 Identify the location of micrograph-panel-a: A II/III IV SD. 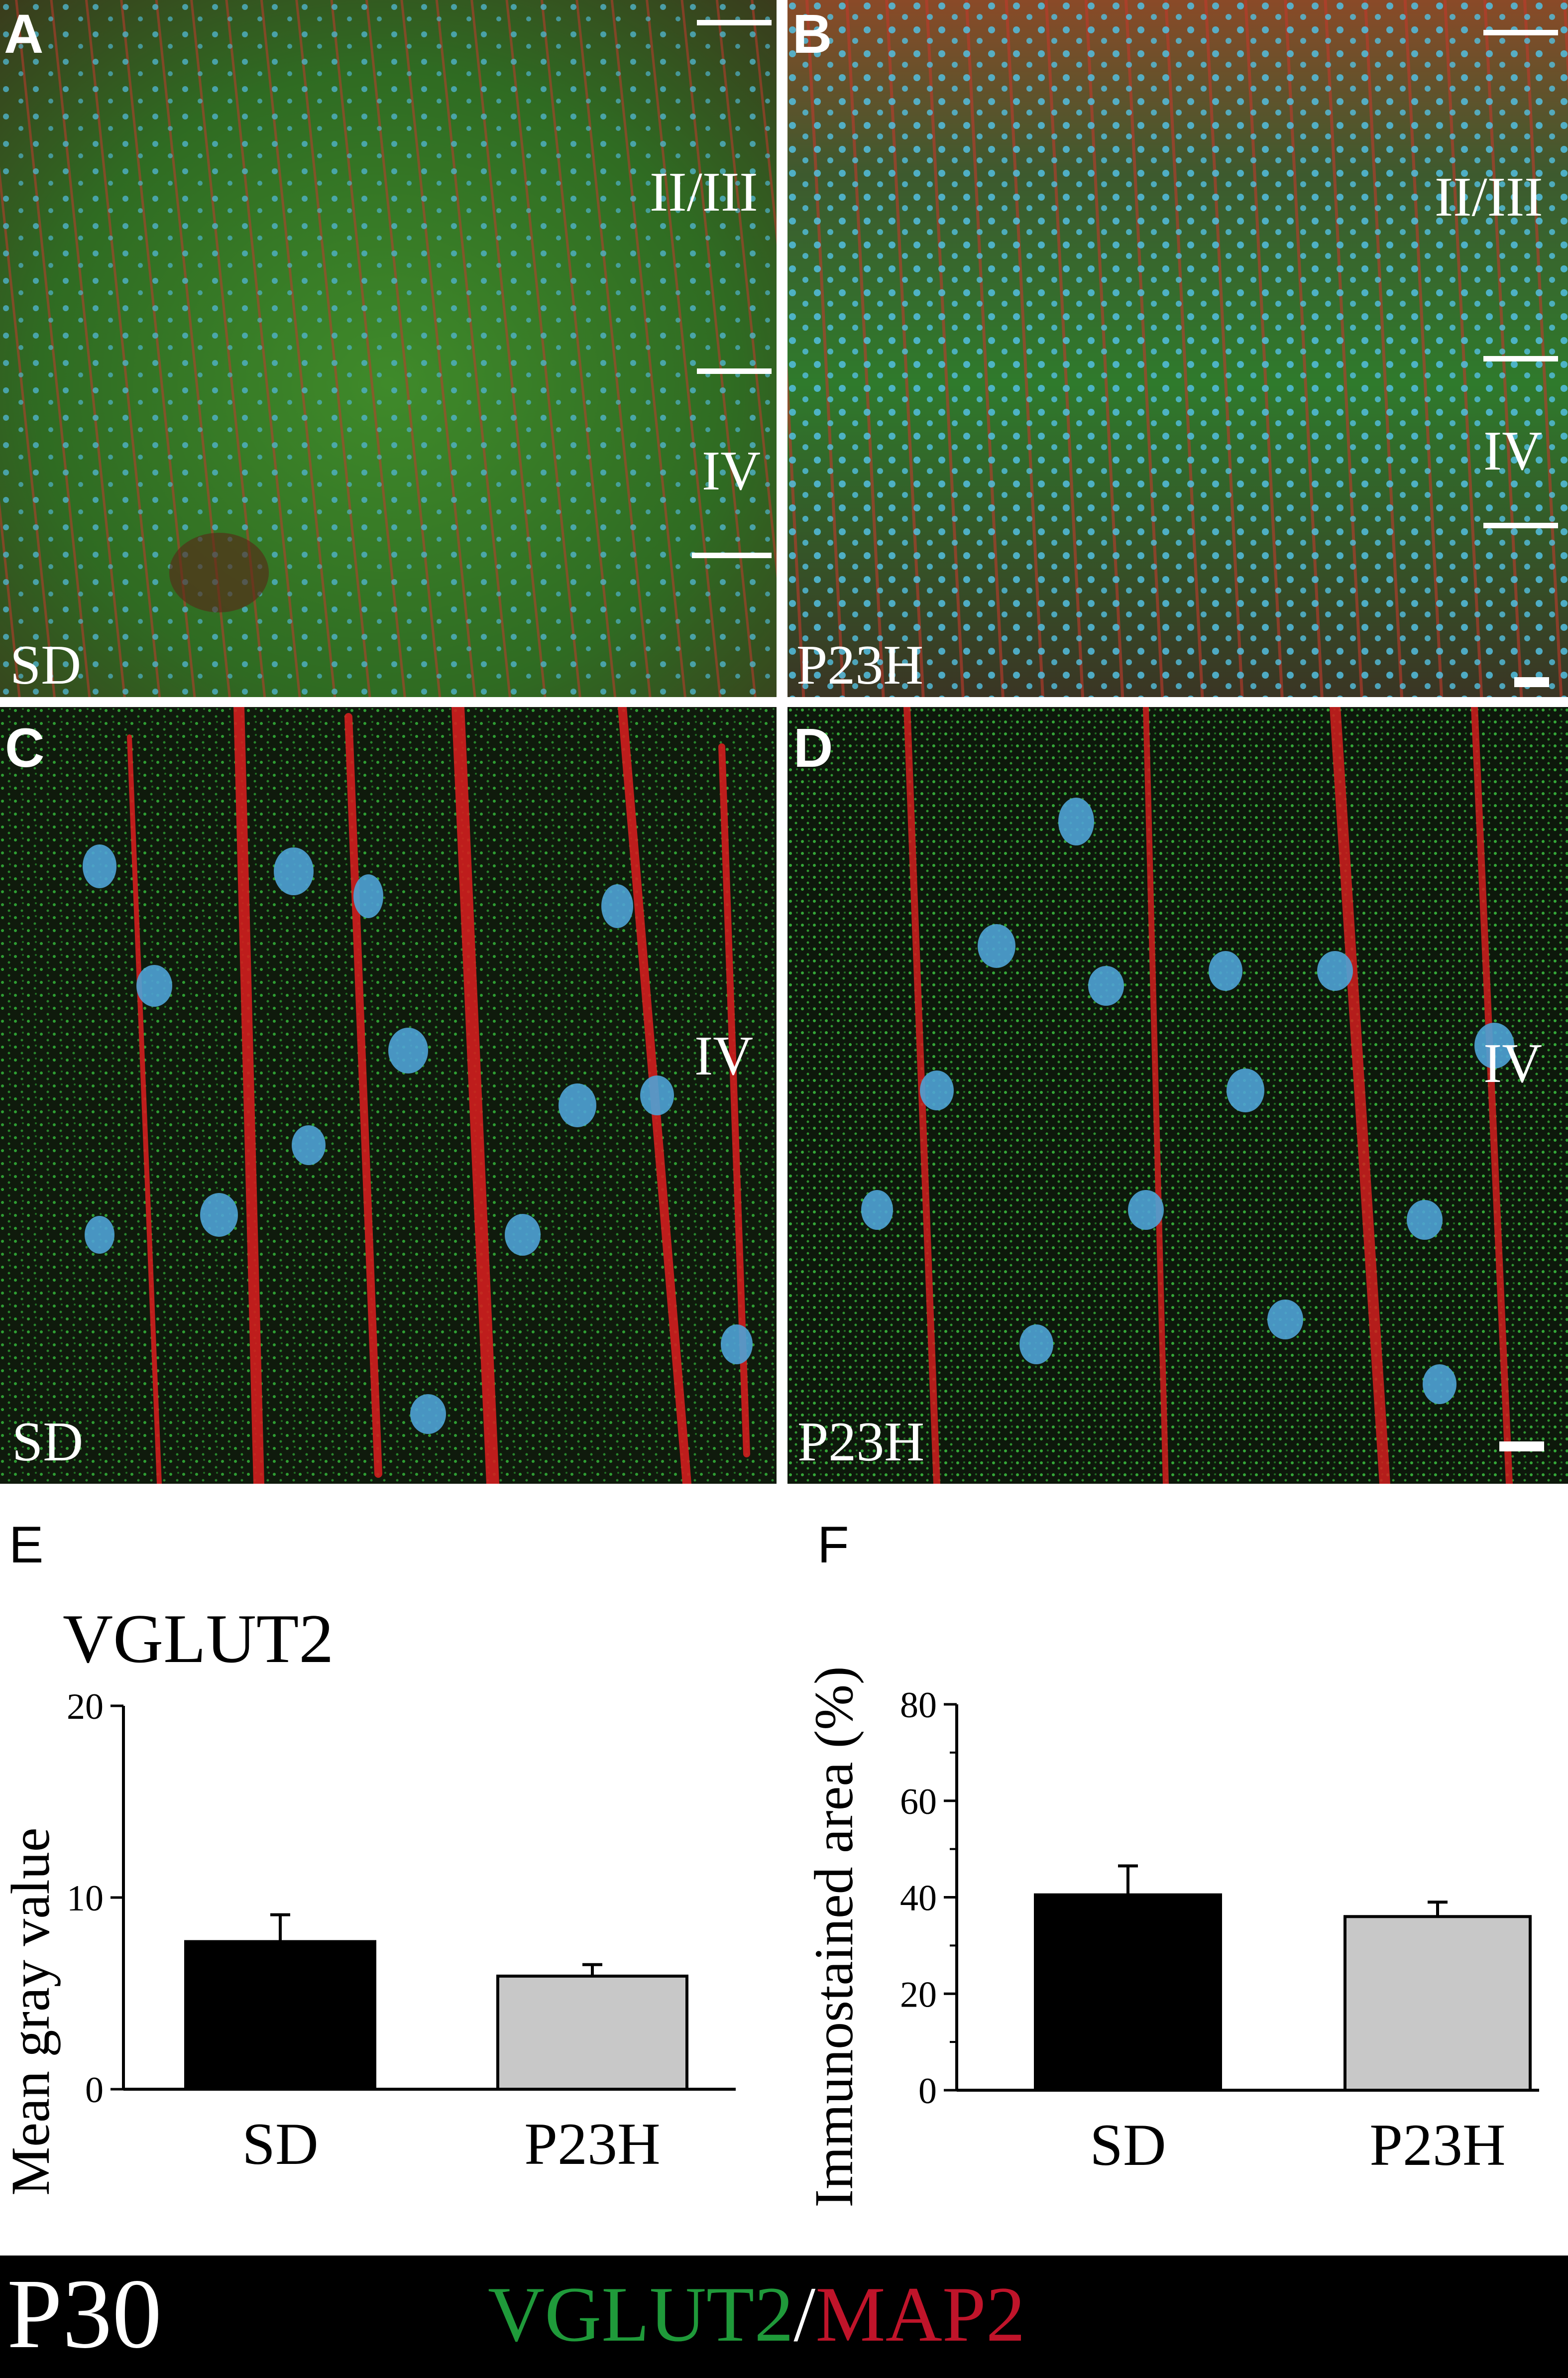
(389, 348).